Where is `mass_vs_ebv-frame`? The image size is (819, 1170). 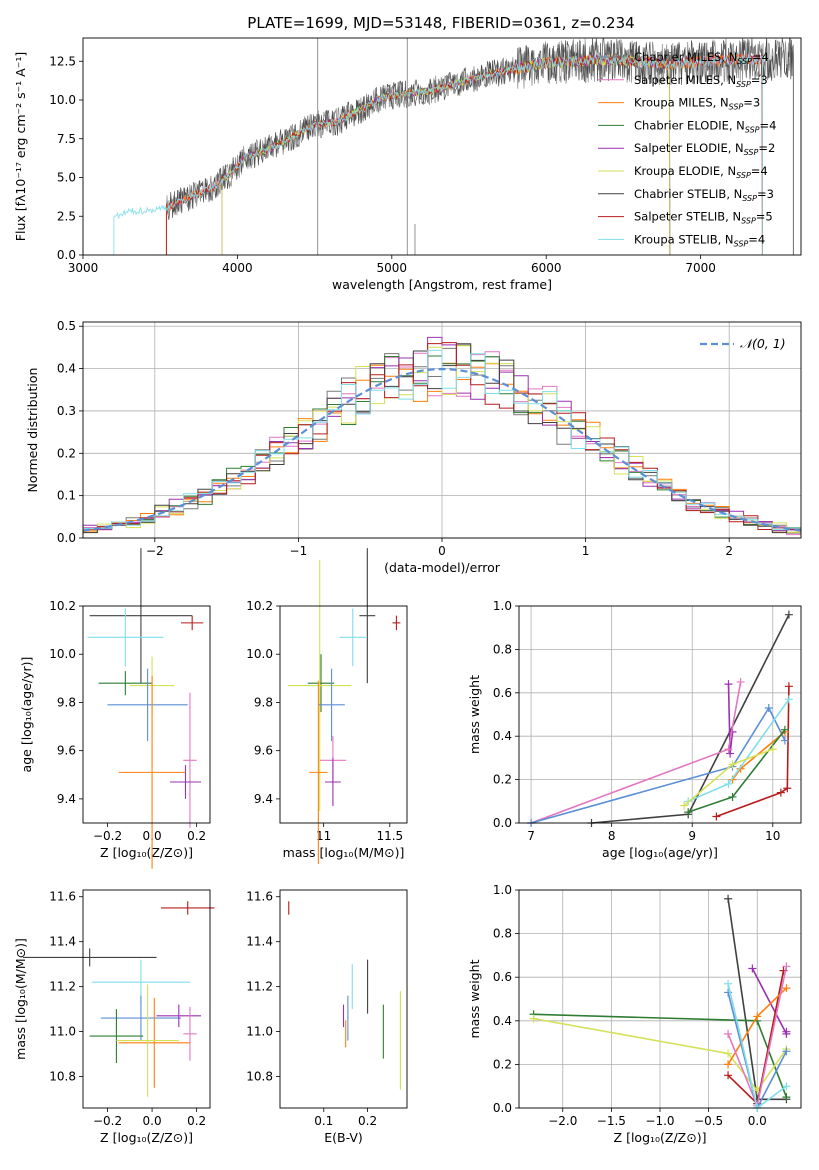 mass_vs_ebv-frame is located at coordinates (343, 999).